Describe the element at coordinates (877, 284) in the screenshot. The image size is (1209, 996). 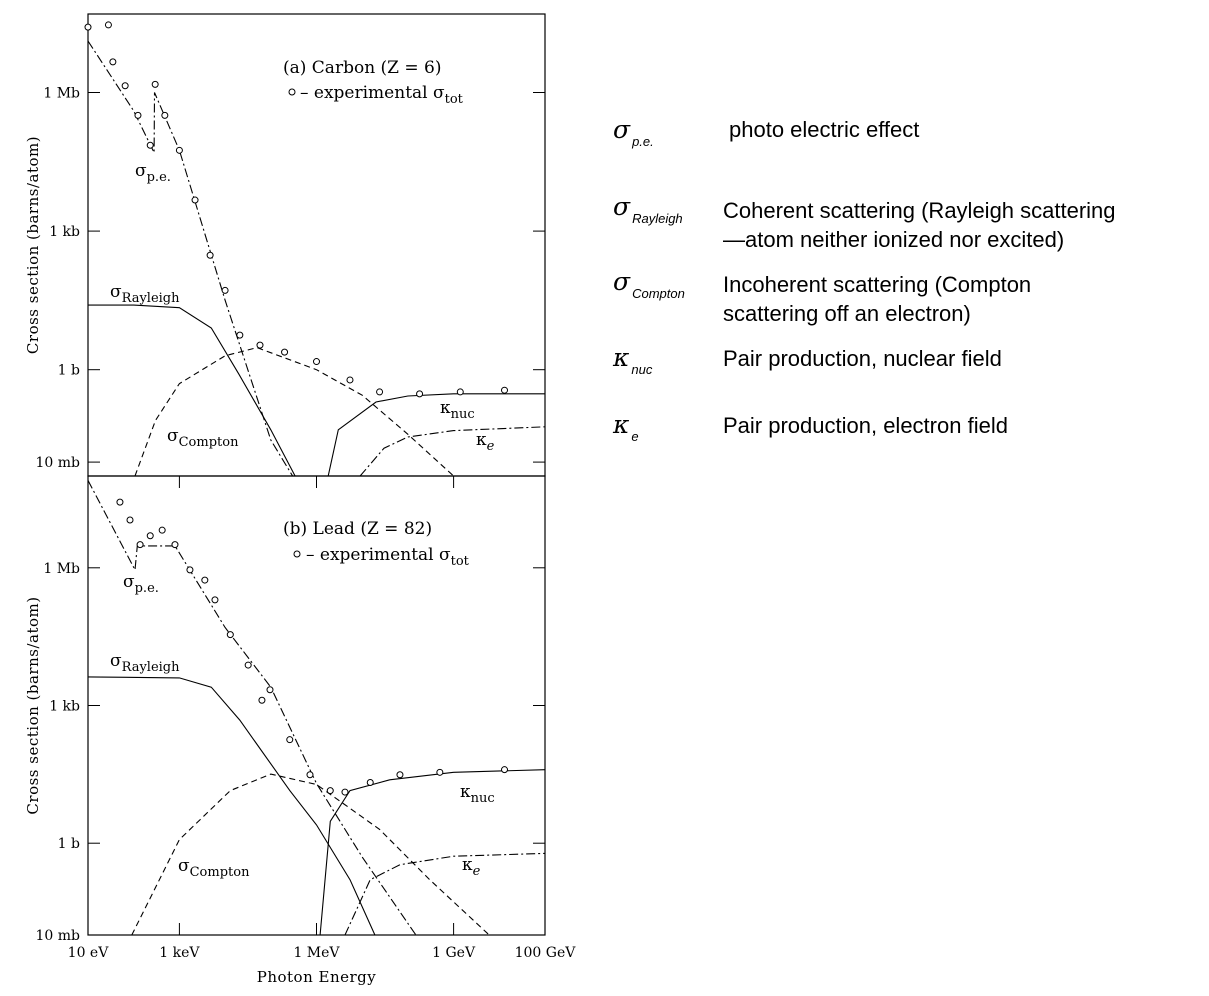
I see `description: Incoherent scattering (Compton` at that location.